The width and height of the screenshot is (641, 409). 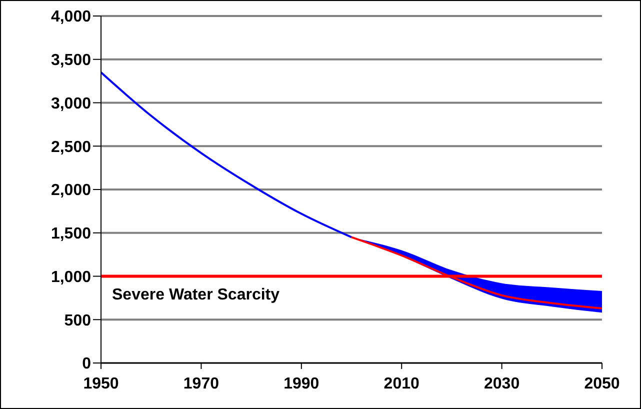 I want to click on x-tick-label: 1970, so click(x=201, y=383).